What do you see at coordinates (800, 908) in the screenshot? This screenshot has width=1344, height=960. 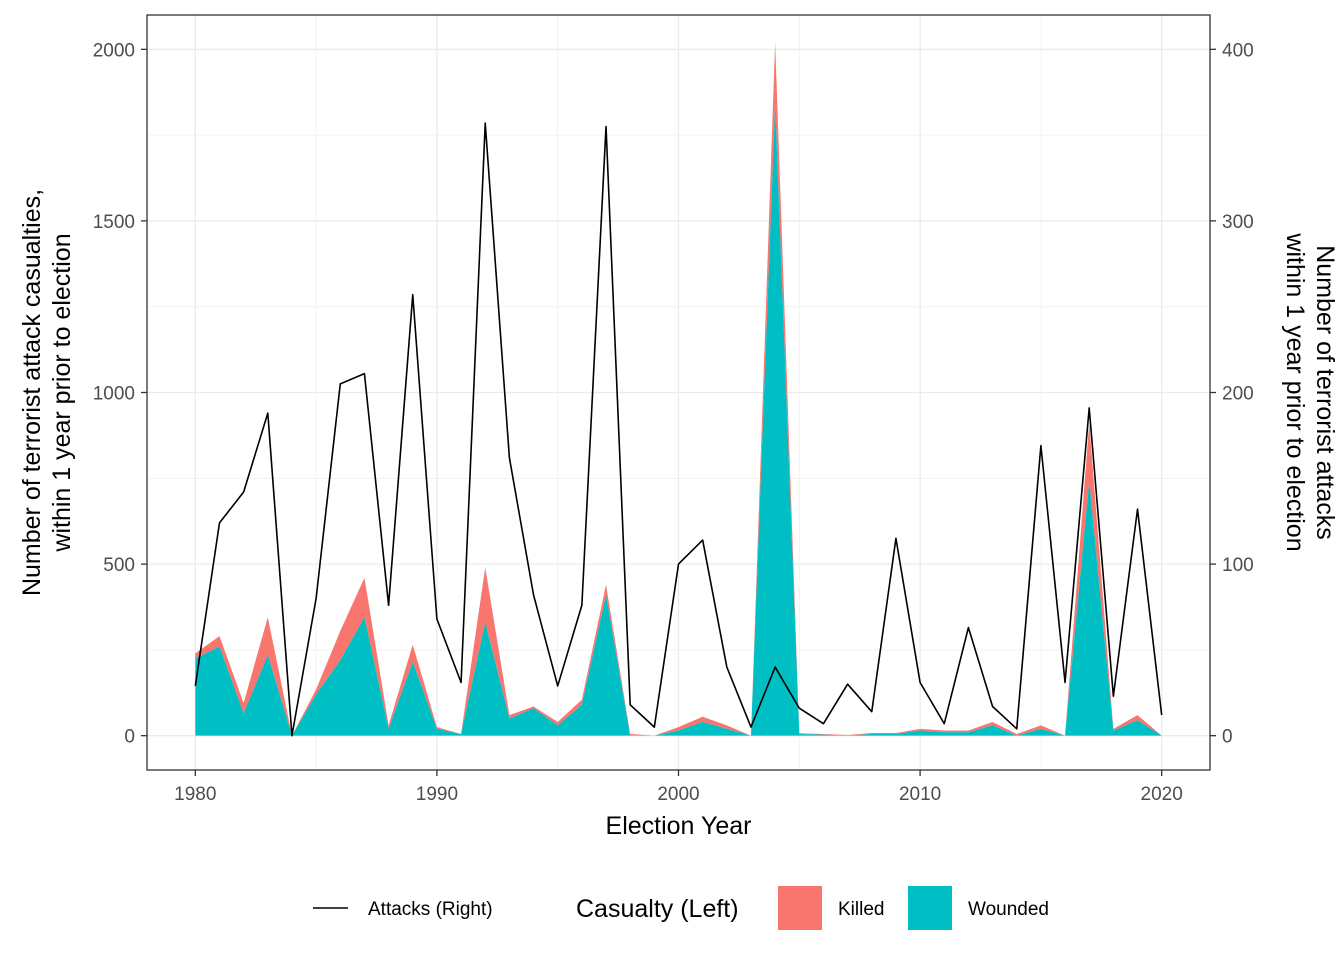 I see `legend-key-killed` at bounding box center [800, 908].